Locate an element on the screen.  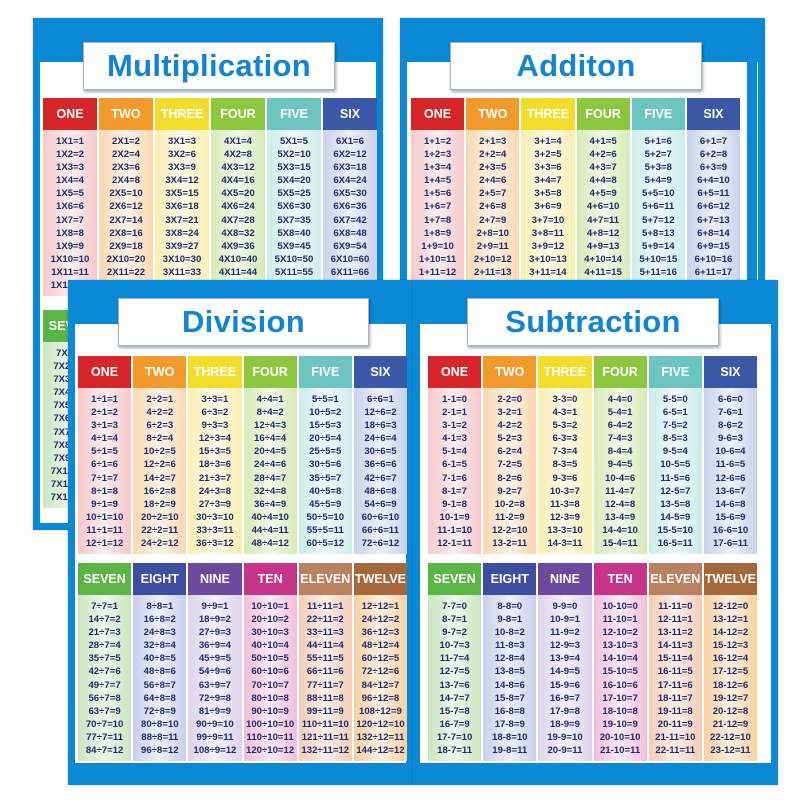
fact-cell: 110÷10=11 is located at coordinates (270, 737).